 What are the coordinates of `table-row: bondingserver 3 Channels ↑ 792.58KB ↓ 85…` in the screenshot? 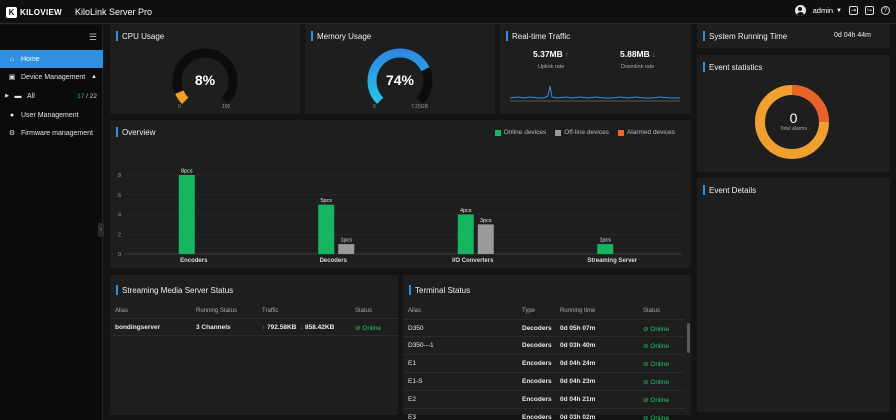 It's located at (254, 327).